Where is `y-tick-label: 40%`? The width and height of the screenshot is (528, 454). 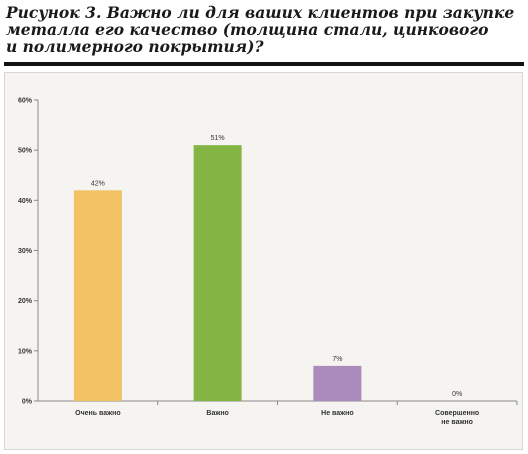 y-tick-label: 40% is located at coordinates (25, 201).